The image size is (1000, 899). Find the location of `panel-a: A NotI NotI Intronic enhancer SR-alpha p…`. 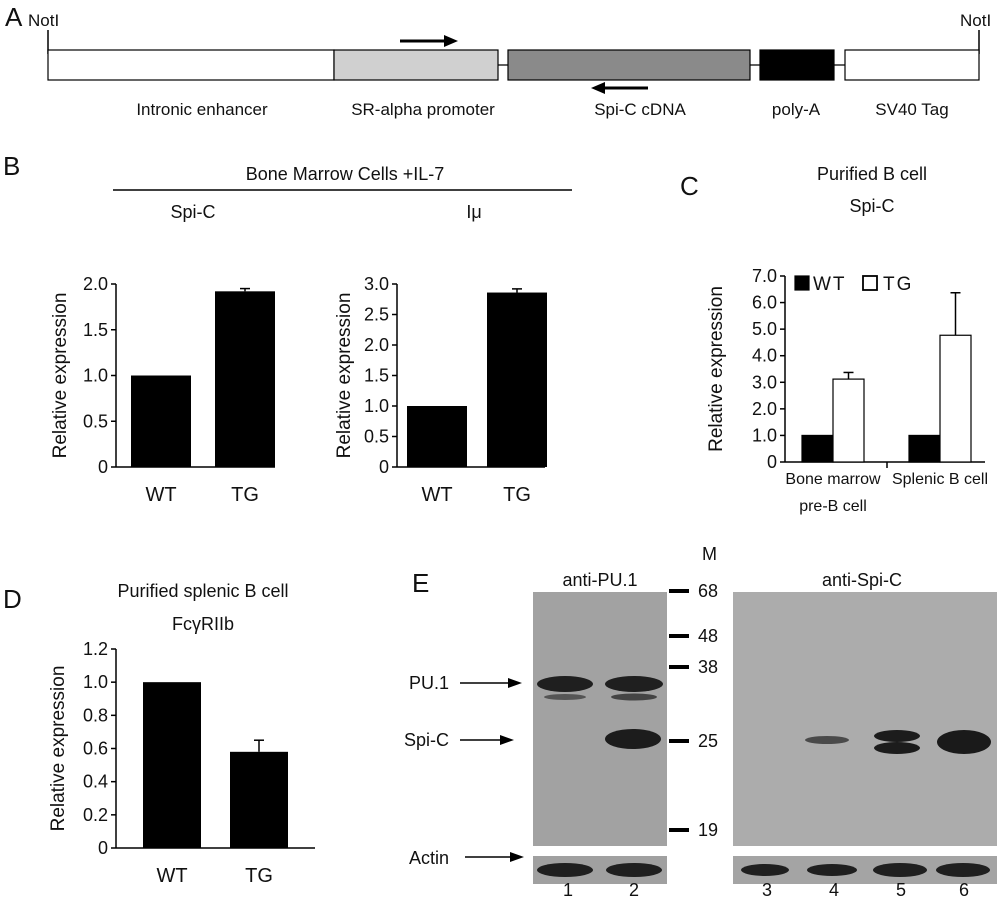

panel-a: A NotI NotI Intronic enhancer SR-alpha p… is located at coordinates (498, 60).